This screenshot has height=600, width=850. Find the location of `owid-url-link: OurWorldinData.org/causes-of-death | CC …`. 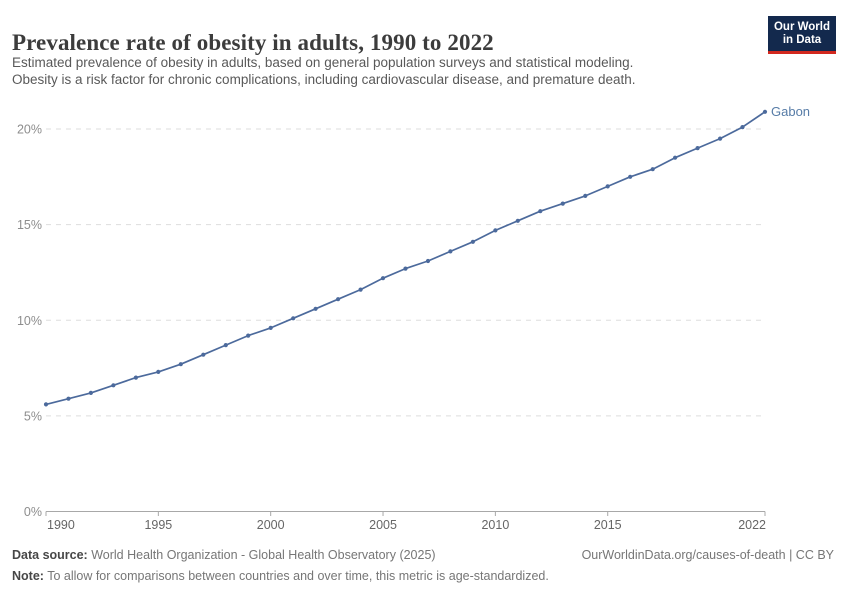

owid-url-link: OurWorldinData.org/causes-of-death | CC … is located at coordinates (707, 555).